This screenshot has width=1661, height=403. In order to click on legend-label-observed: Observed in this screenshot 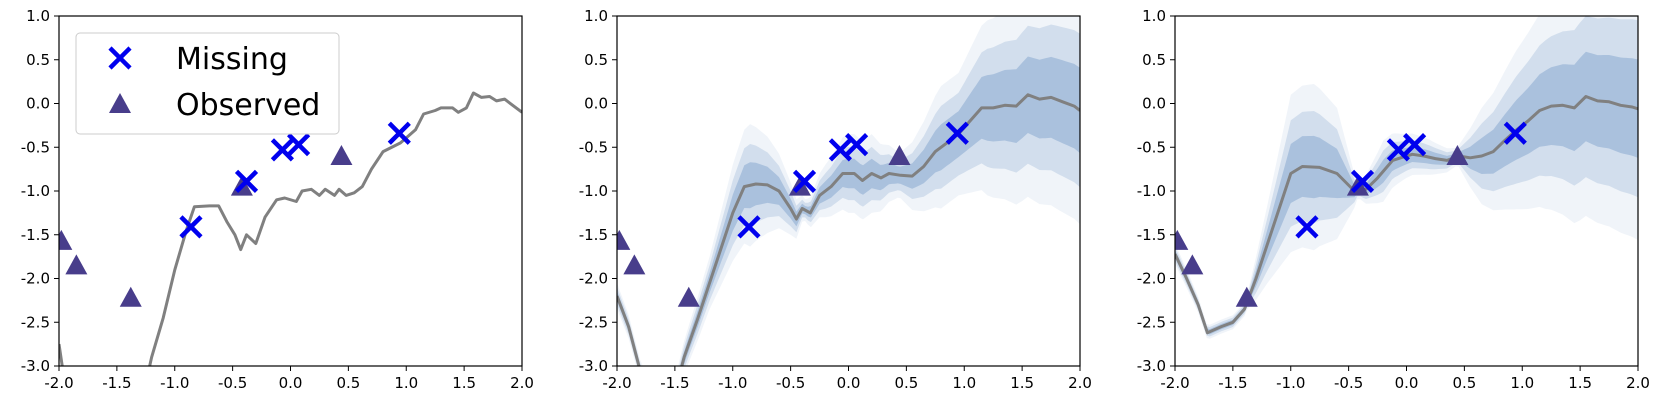, I will do `click(248, 105)`.